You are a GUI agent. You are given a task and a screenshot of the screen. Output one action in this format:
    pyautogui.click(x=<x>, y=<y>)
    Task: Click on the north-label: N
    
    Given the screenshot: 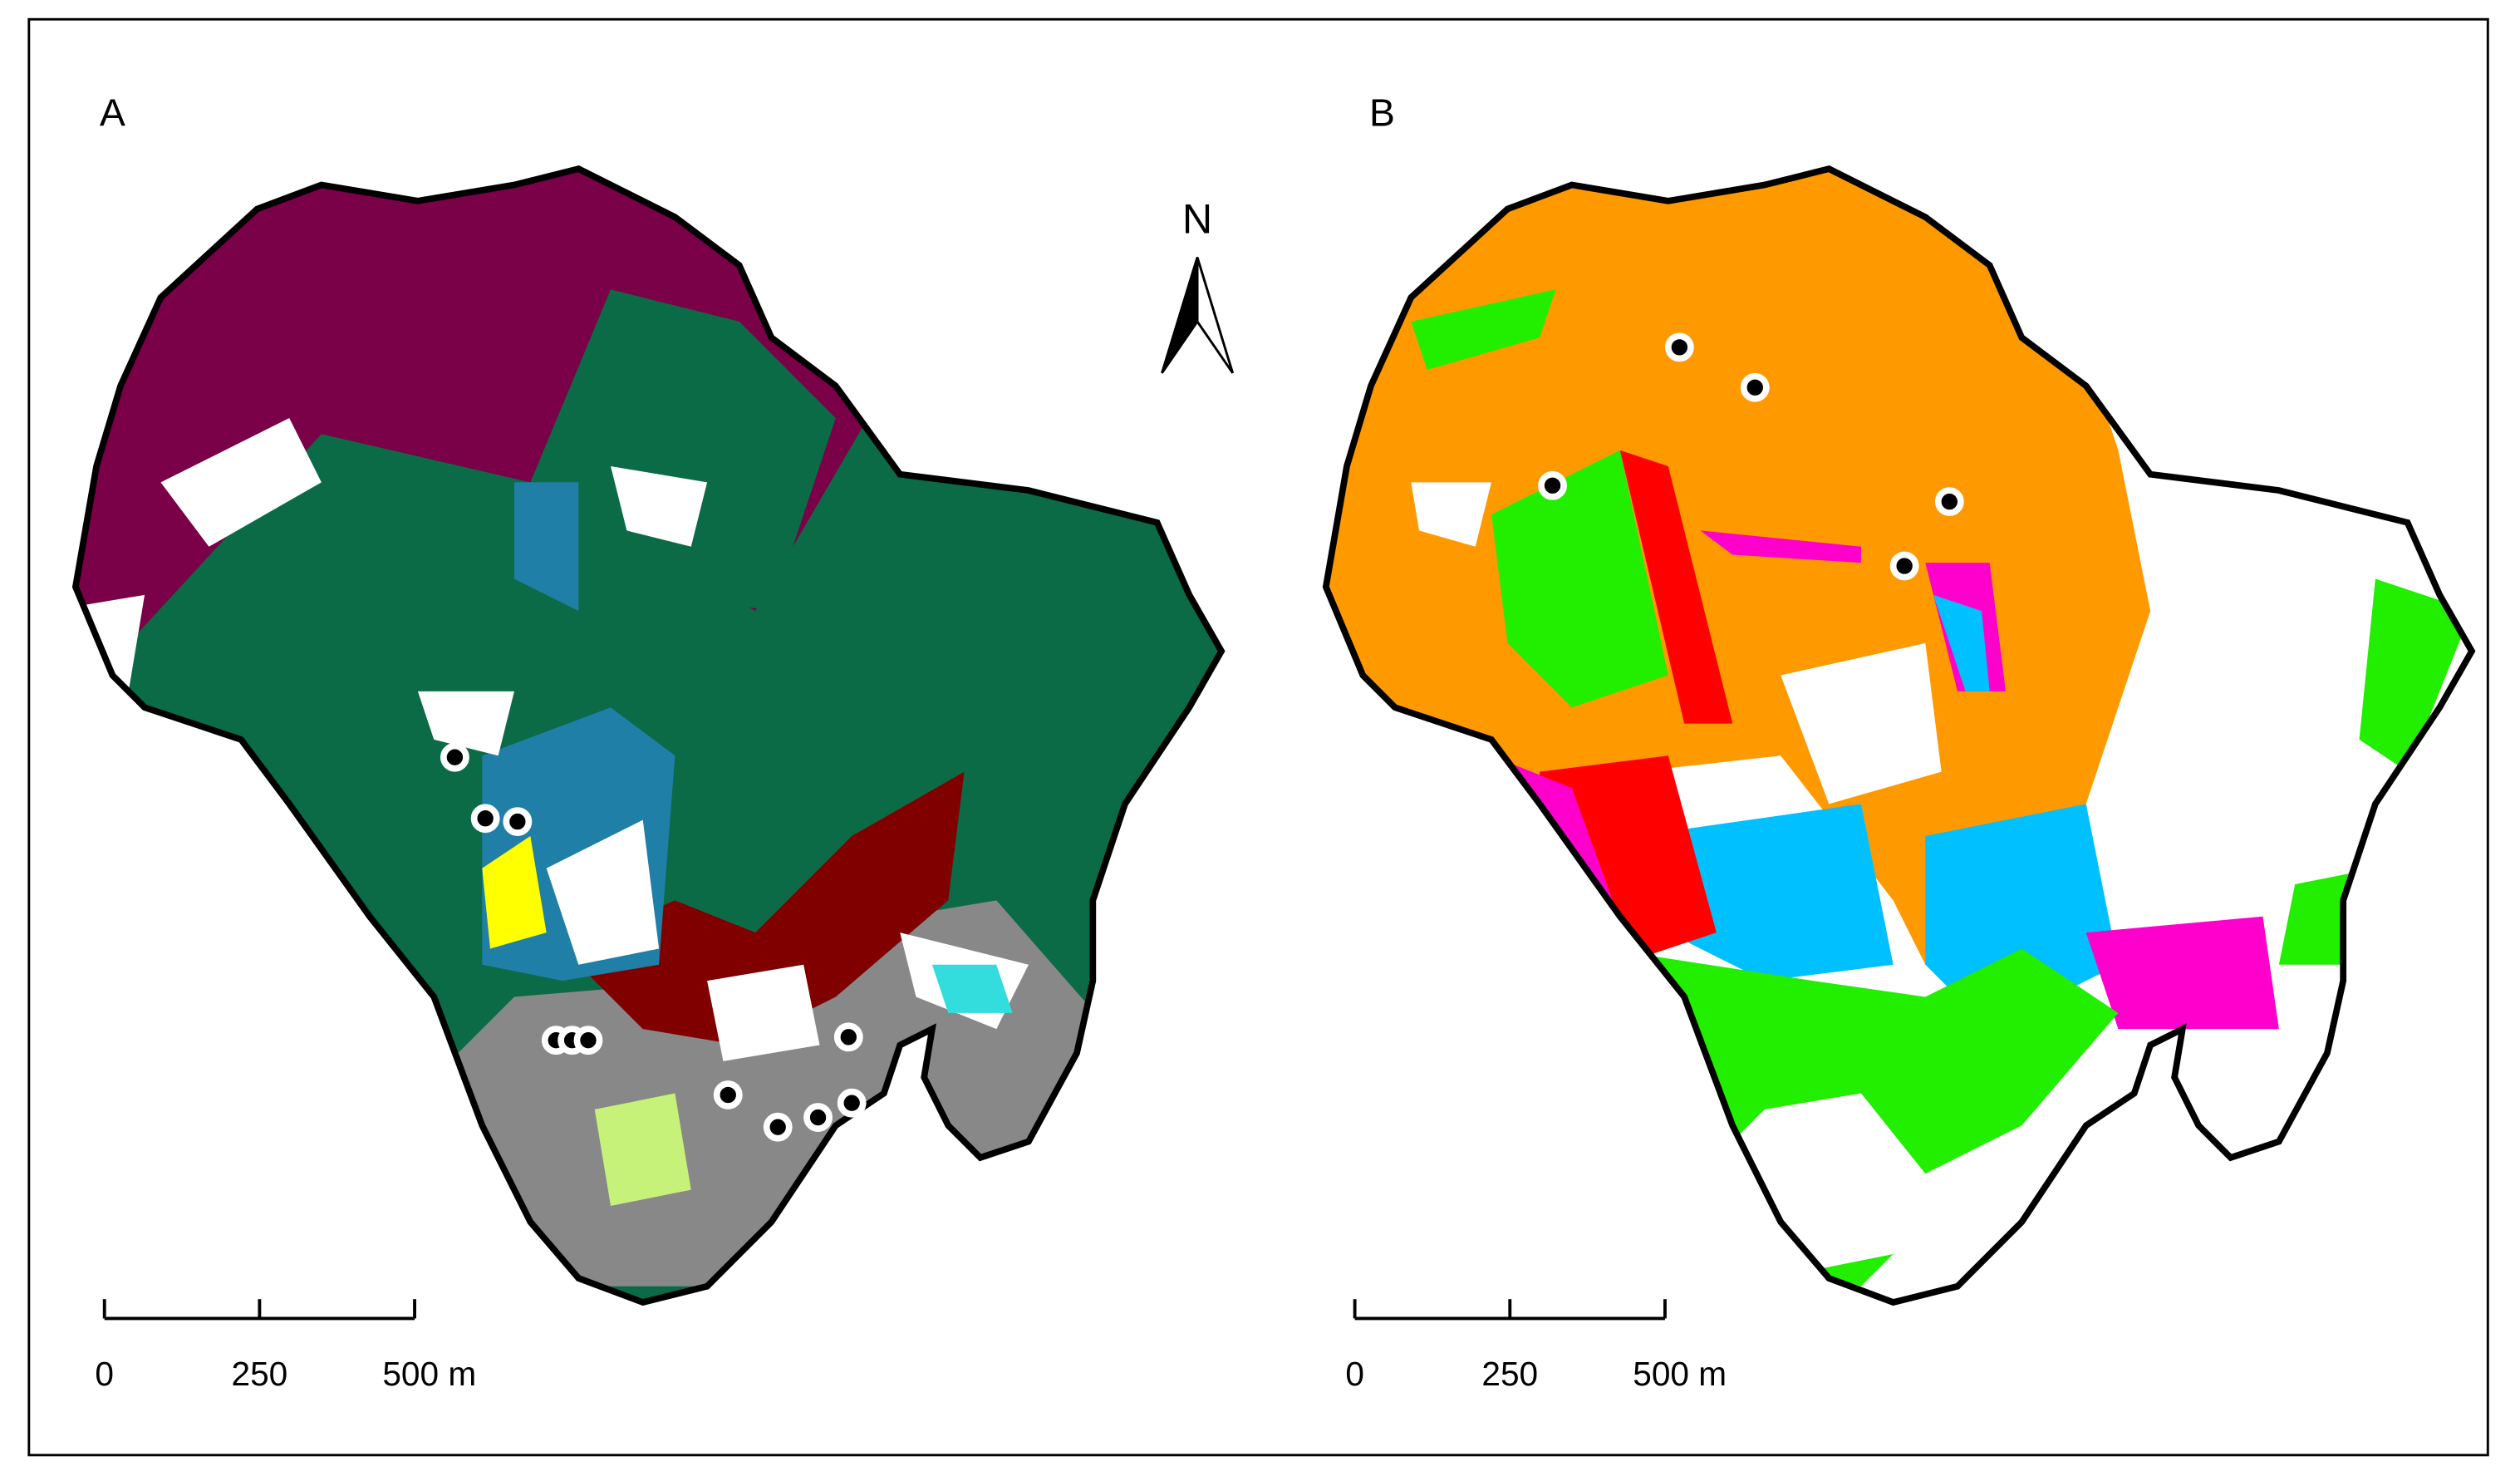 What is the action you would take?
    pyautogui.click(x=1197, y=218)
    